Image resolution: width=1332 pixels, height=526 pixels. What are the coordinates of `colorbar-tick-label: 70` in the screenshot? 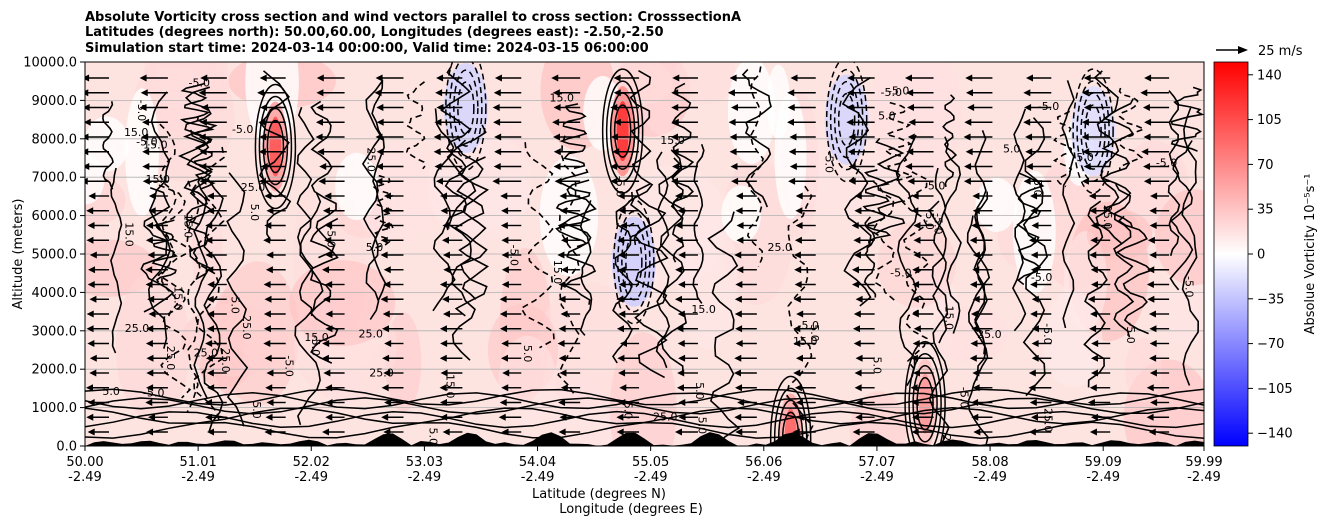 It's located at (1265, 165).